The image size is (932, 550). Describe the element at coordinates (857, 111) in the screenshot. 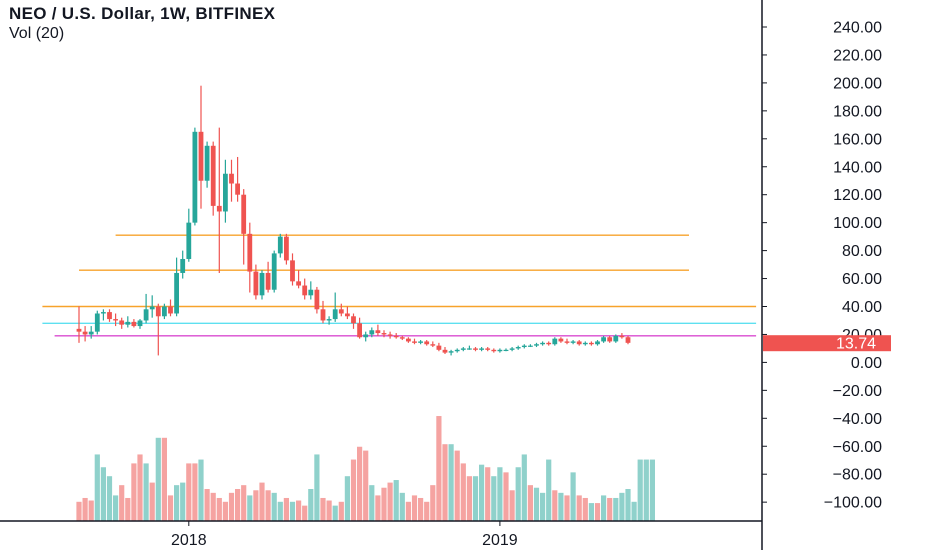

I see `y-tick-label: 180.00` at that location.